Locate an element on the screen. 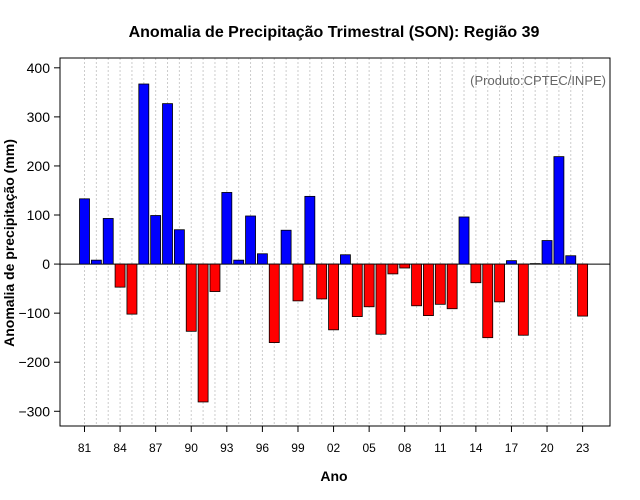 This screenshot has height=500, width=640. y-tick-label: 400 is located at coordinates (39, 68).